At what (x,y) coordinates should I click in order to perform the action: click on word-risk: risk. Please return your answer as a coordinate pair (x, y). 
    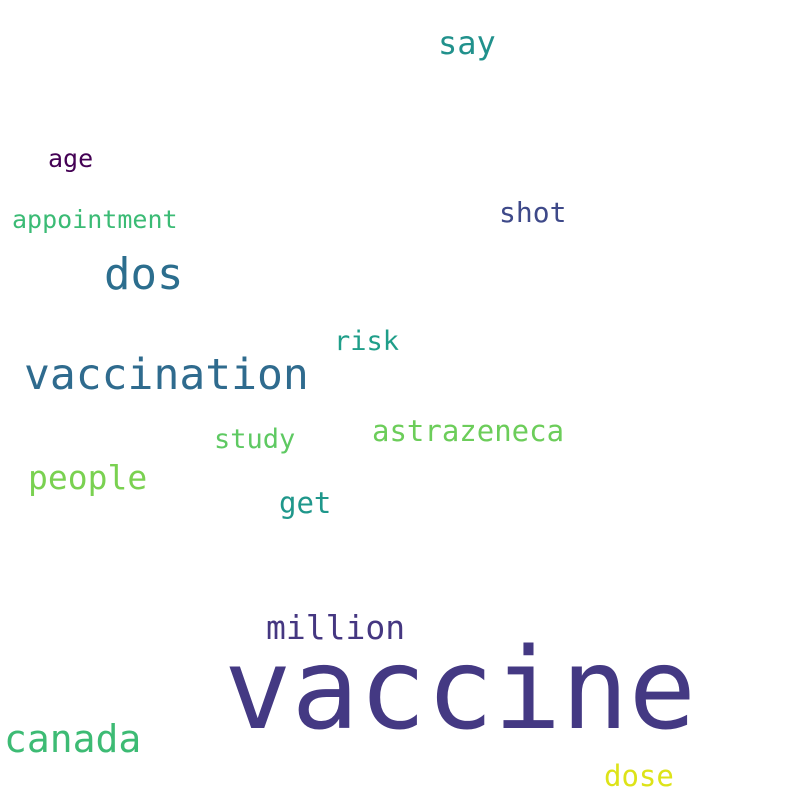
    Looking at the image, I should click on (367, 341).